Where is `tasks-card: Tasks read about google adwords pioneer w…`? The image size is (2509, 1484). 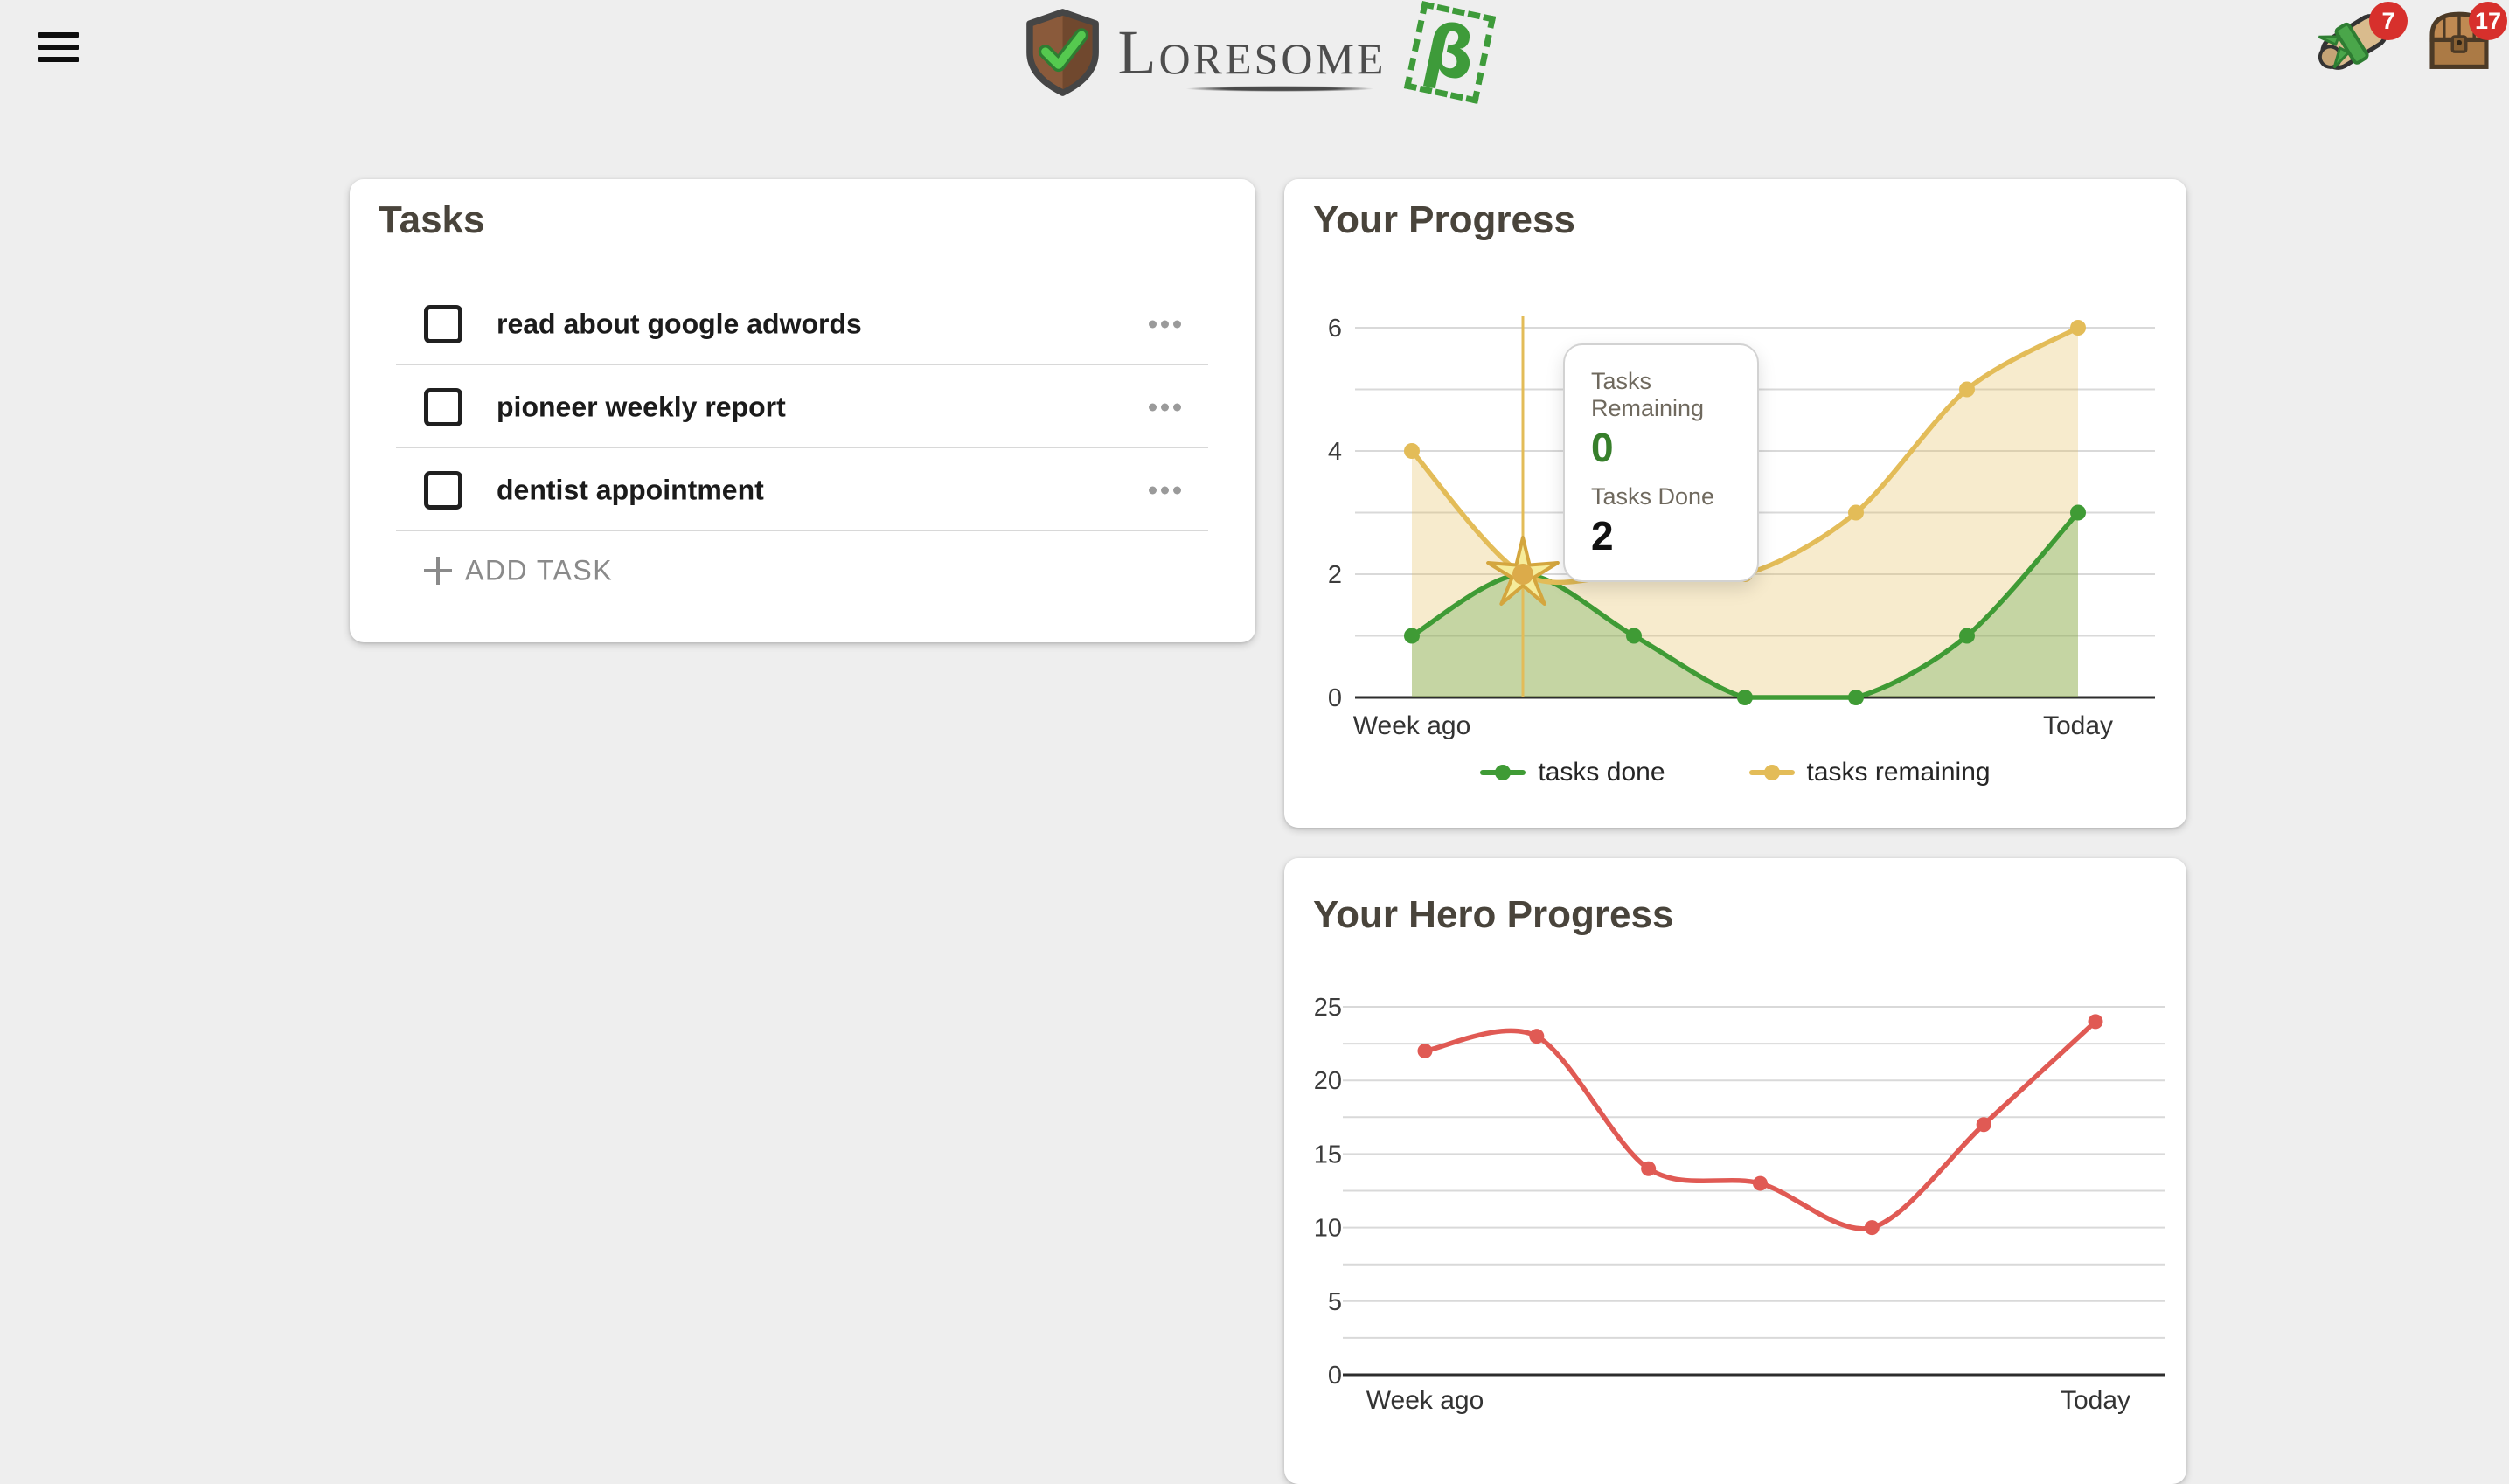 tasks-card: Tasks read about google adwords pioneer w… is located at coordinates (802, 410).